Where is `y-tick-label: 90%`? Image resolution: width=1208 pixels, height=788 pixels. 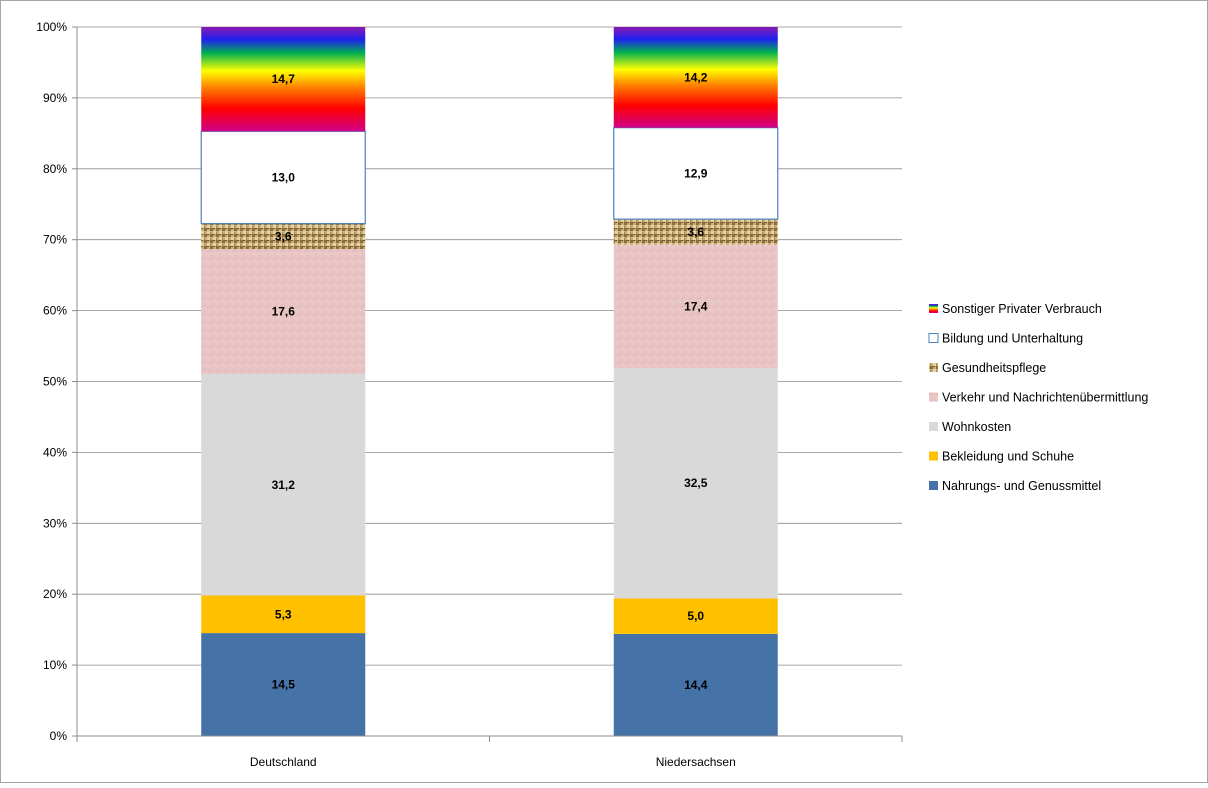 y-tick-label: 90% is located at coordinates (55, 98).